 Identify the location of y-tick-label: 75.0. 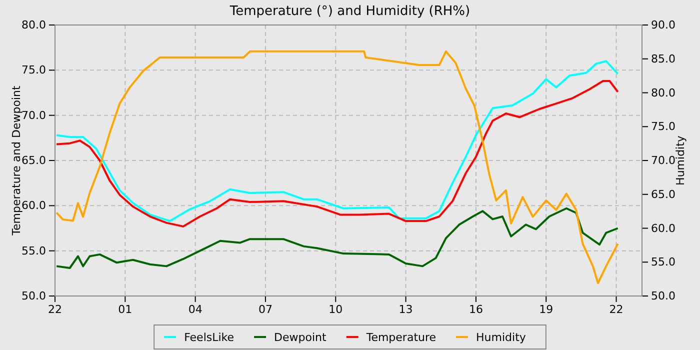
(34, 70).